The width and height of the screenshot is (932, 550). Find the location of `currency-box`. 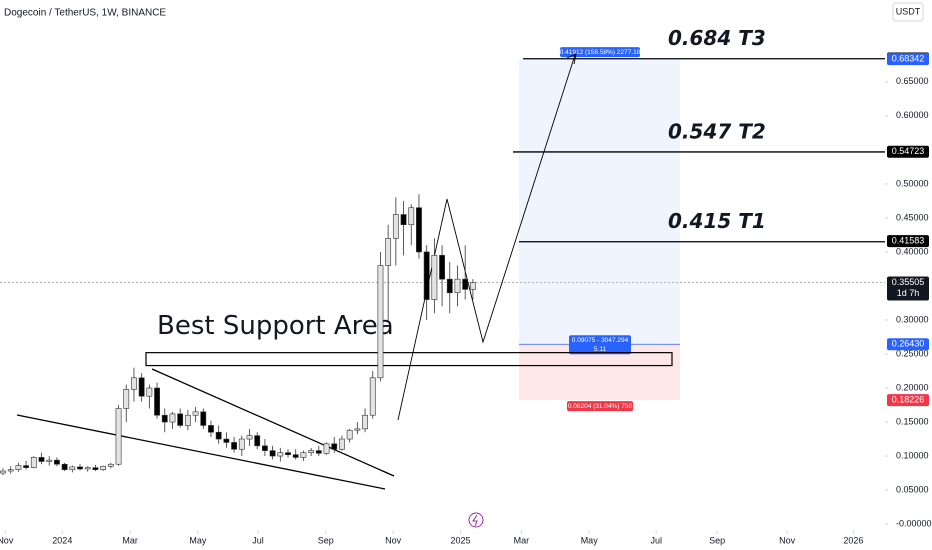

currency-box is located at coordinates (908, 12).